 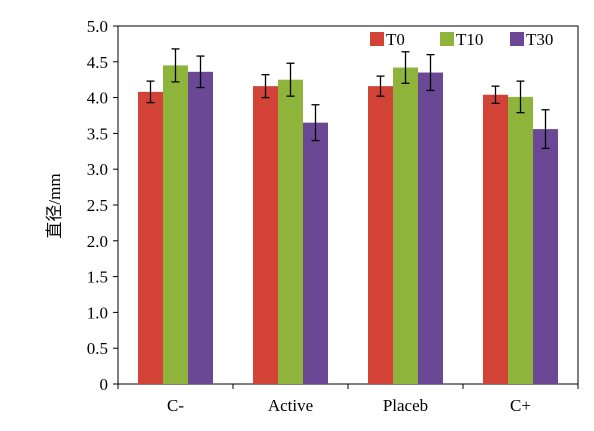 I want to click on legend-label-t30: T30, so click(x=539, y=39).